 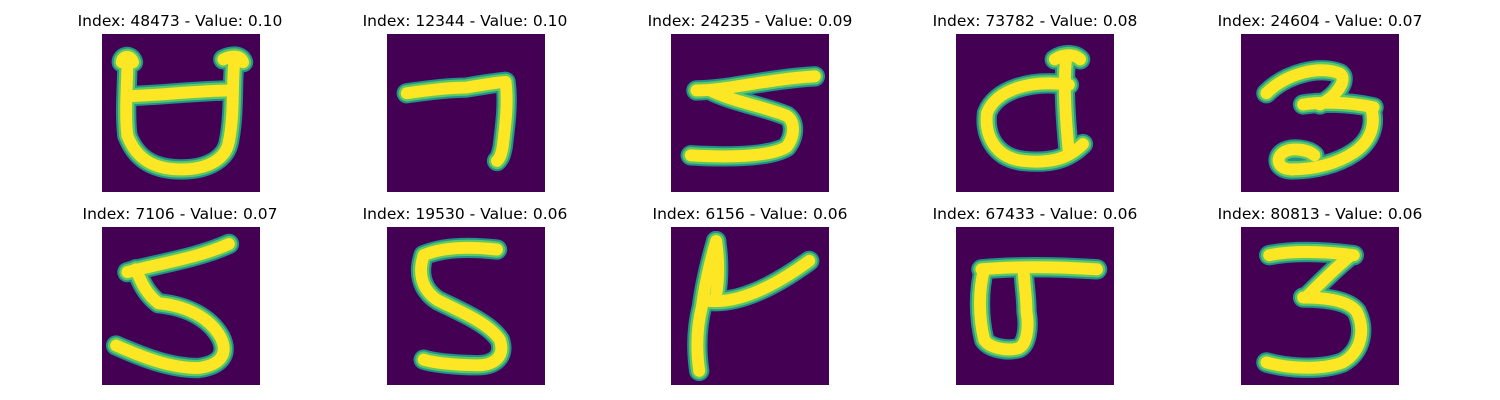 I want to click on image-panel: Index: 19530 - Value: 0.06, so click(x=465, y=289).